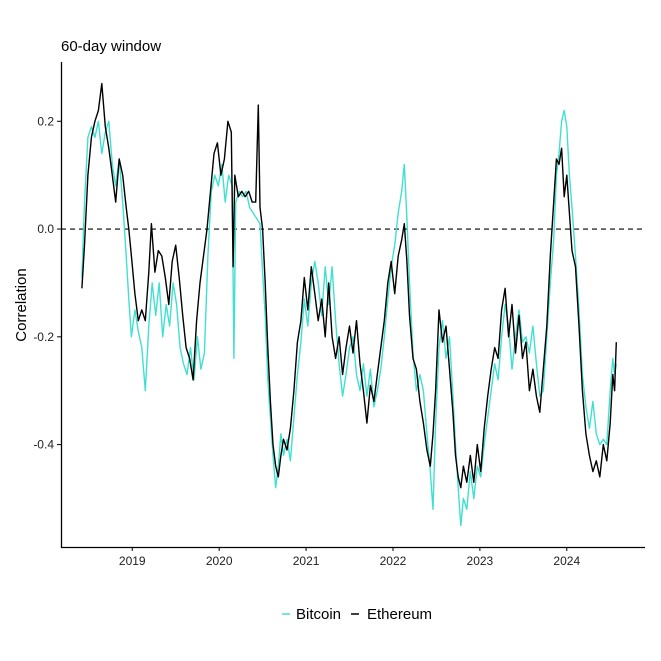 The width and height of the screenshot is (661, 661). Describe the element at coordinates (219, 561) in the screenshot. I see `x-tick-label: 2020` at that location.